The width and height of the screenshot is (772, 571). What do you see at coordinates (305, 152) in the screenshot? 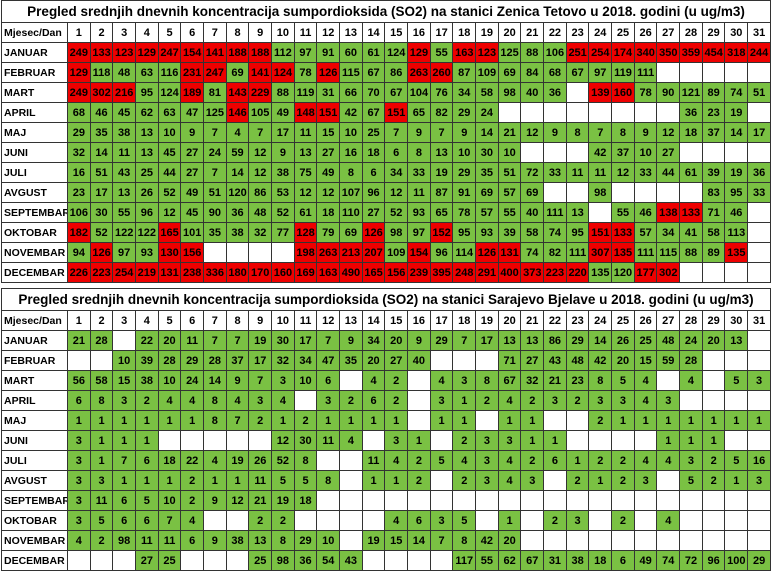
I see `value-cell: 13` at bounding box center [305, 152].